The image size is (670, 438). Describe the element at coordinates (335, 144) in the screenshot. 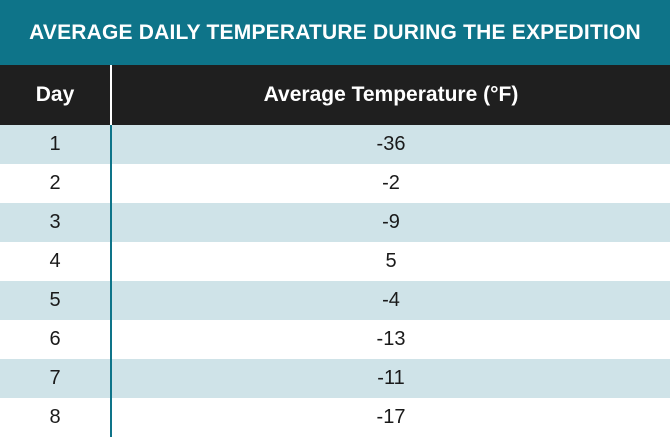

I see `table-row: 1 -36` at that location.